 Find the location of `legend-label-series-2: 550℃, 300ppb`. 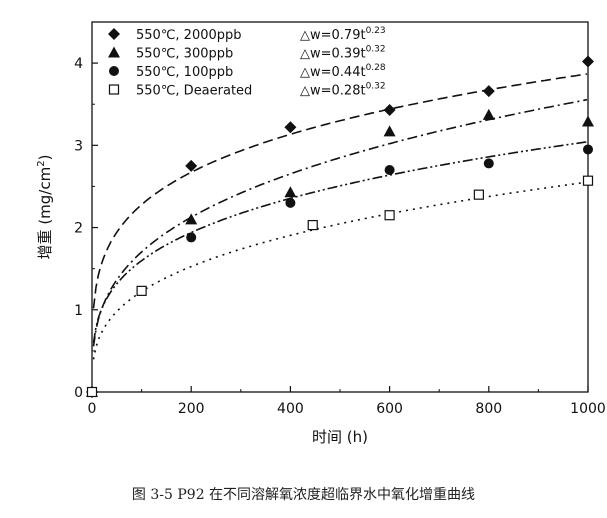

legend-label-series-2: 550℃, 300ppb is located at coordinates (184, 54).